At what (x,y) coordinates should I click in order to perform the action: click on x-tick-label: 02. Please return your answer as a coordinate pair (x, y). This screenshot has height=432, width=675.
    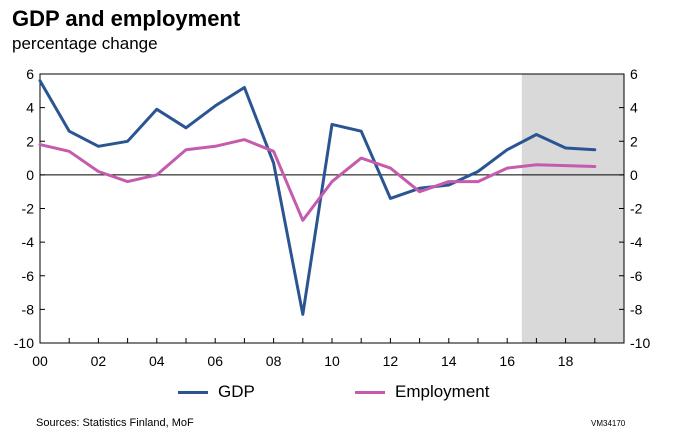
    Looking at the image, I should click on (99, 361).